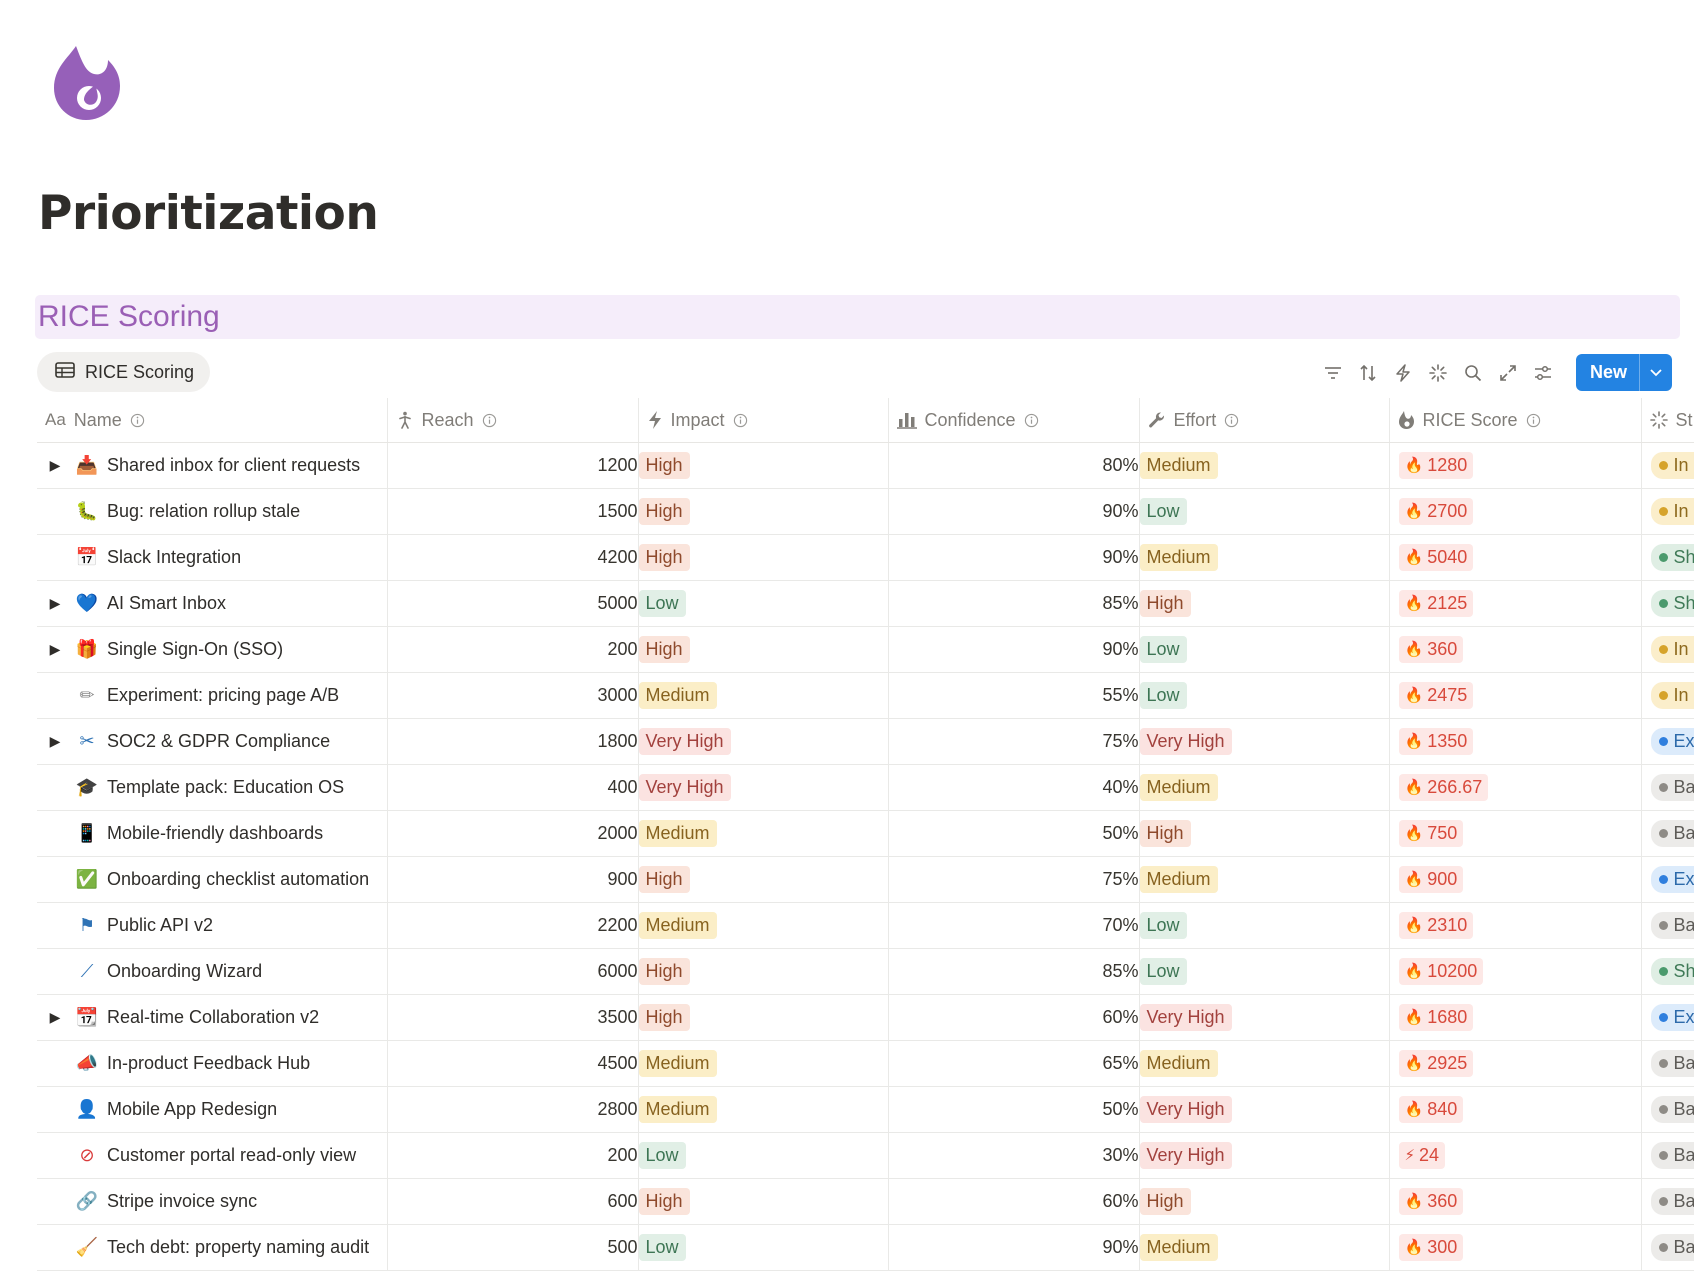  I want to click on row-name: Mobile-friendly dashboards, so click(215, 833).